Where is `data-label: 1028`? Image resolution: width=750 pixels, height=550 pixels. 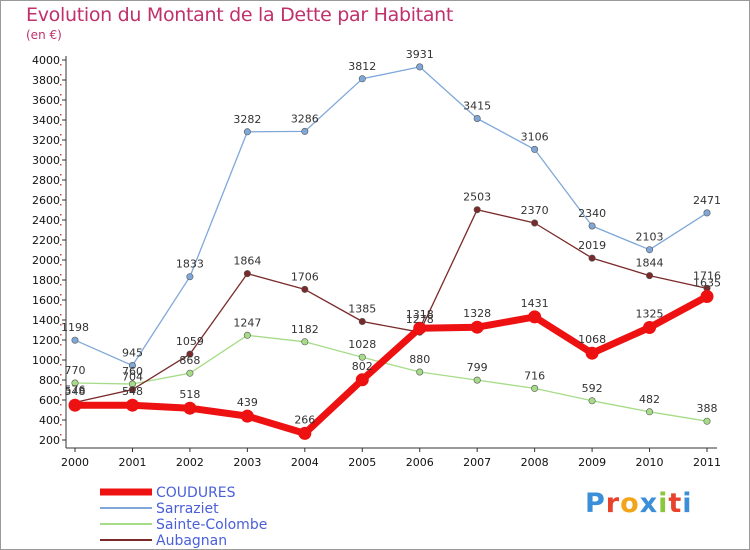
data-label: 1028 is located at coordinates (362, 344).